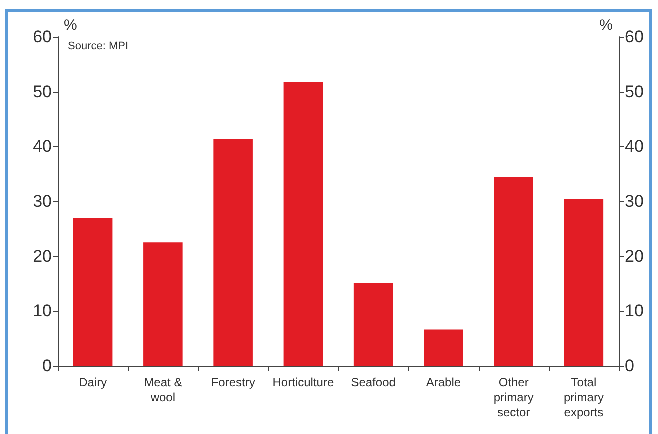 The image size is (658, 434). What do you see at coordinates (42, 146) in the screenshot?
I see `y-tick-label: 40` at bounding box center [42, 146].